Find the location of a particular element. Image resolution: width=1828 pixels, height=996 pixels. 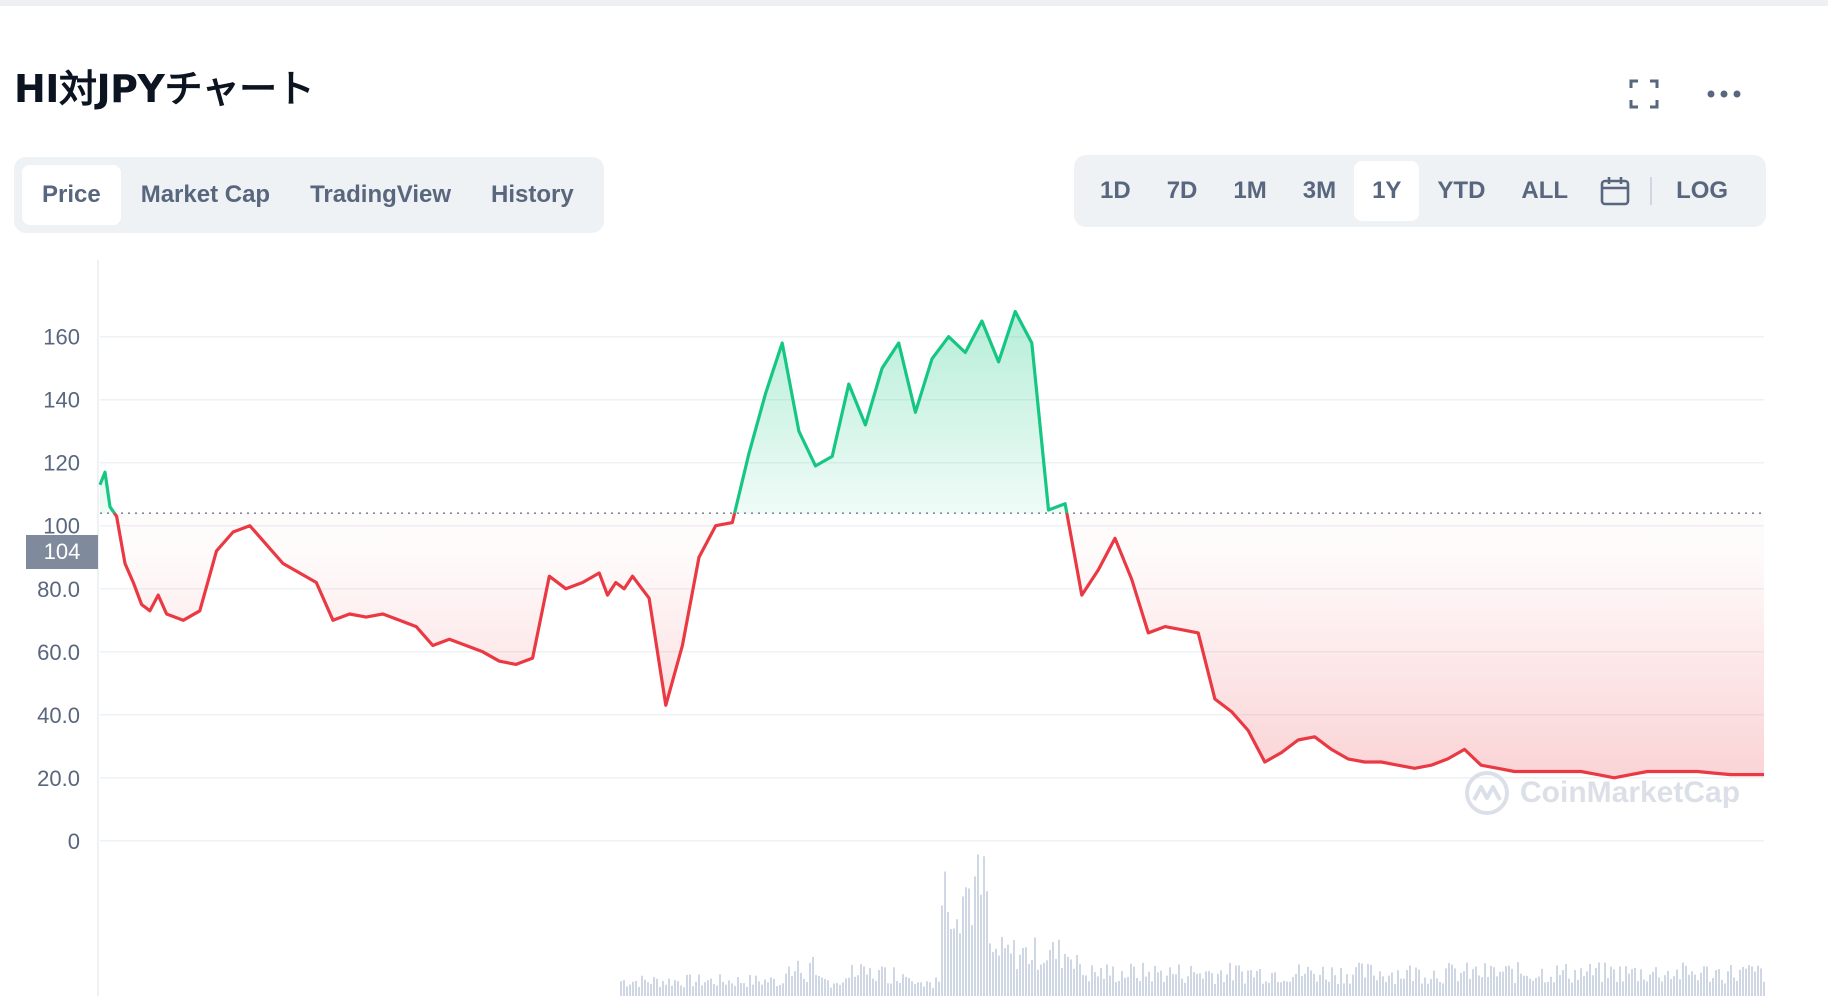

fullscreen-icon is located at coordinates (1644, 94).